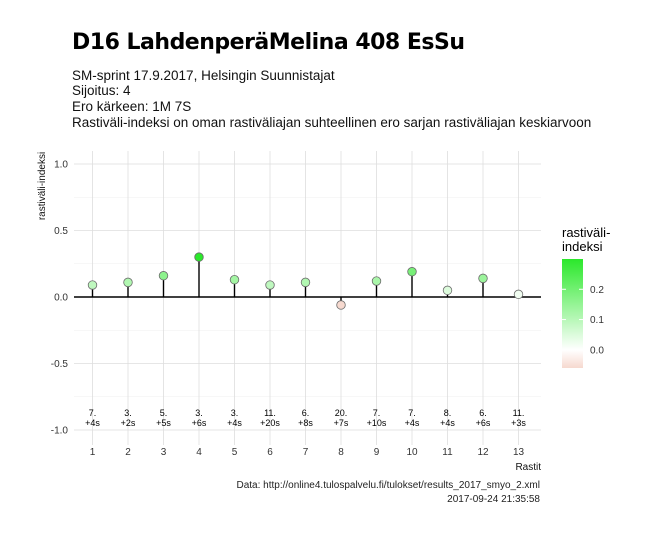 Image resolution: width=652 pixels, height=540 pixels. What do you see at coordinates (341, 413) in the screenshot?
I see `annotation-rank: 20.` at bounding box center [341, 413].